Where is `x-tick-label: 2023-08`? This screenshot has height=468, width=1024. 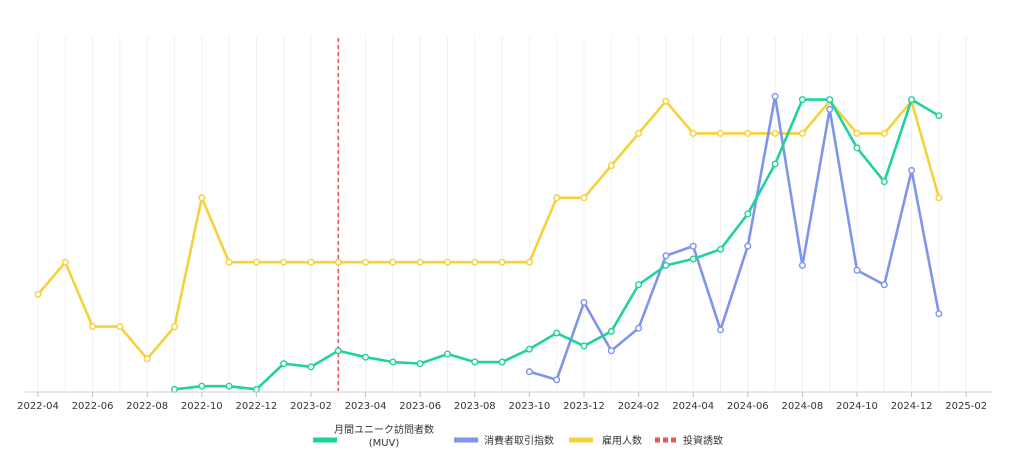 x-tick-label: 2023-08 is located at coordinates (475, 406).